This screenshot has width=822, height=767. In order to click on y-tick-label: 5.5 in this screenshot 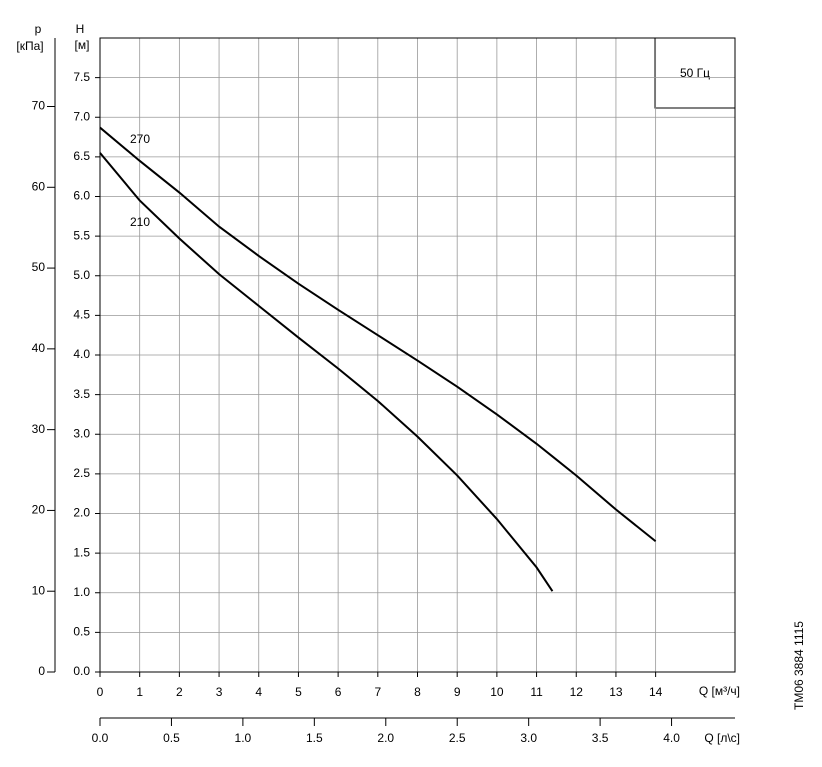, I will do `click(81, 235)`.